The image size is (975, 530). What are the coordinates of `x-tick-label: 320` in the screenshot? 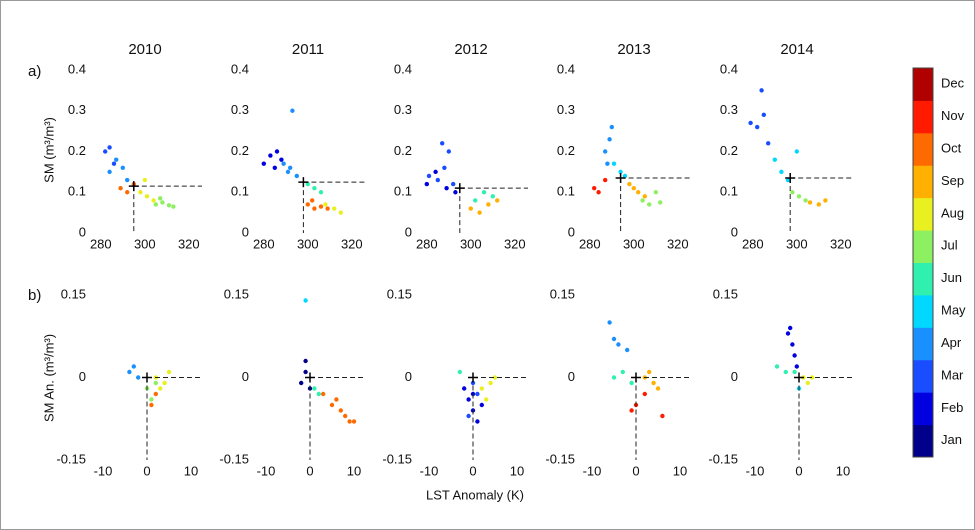 It's located at (352, 243).